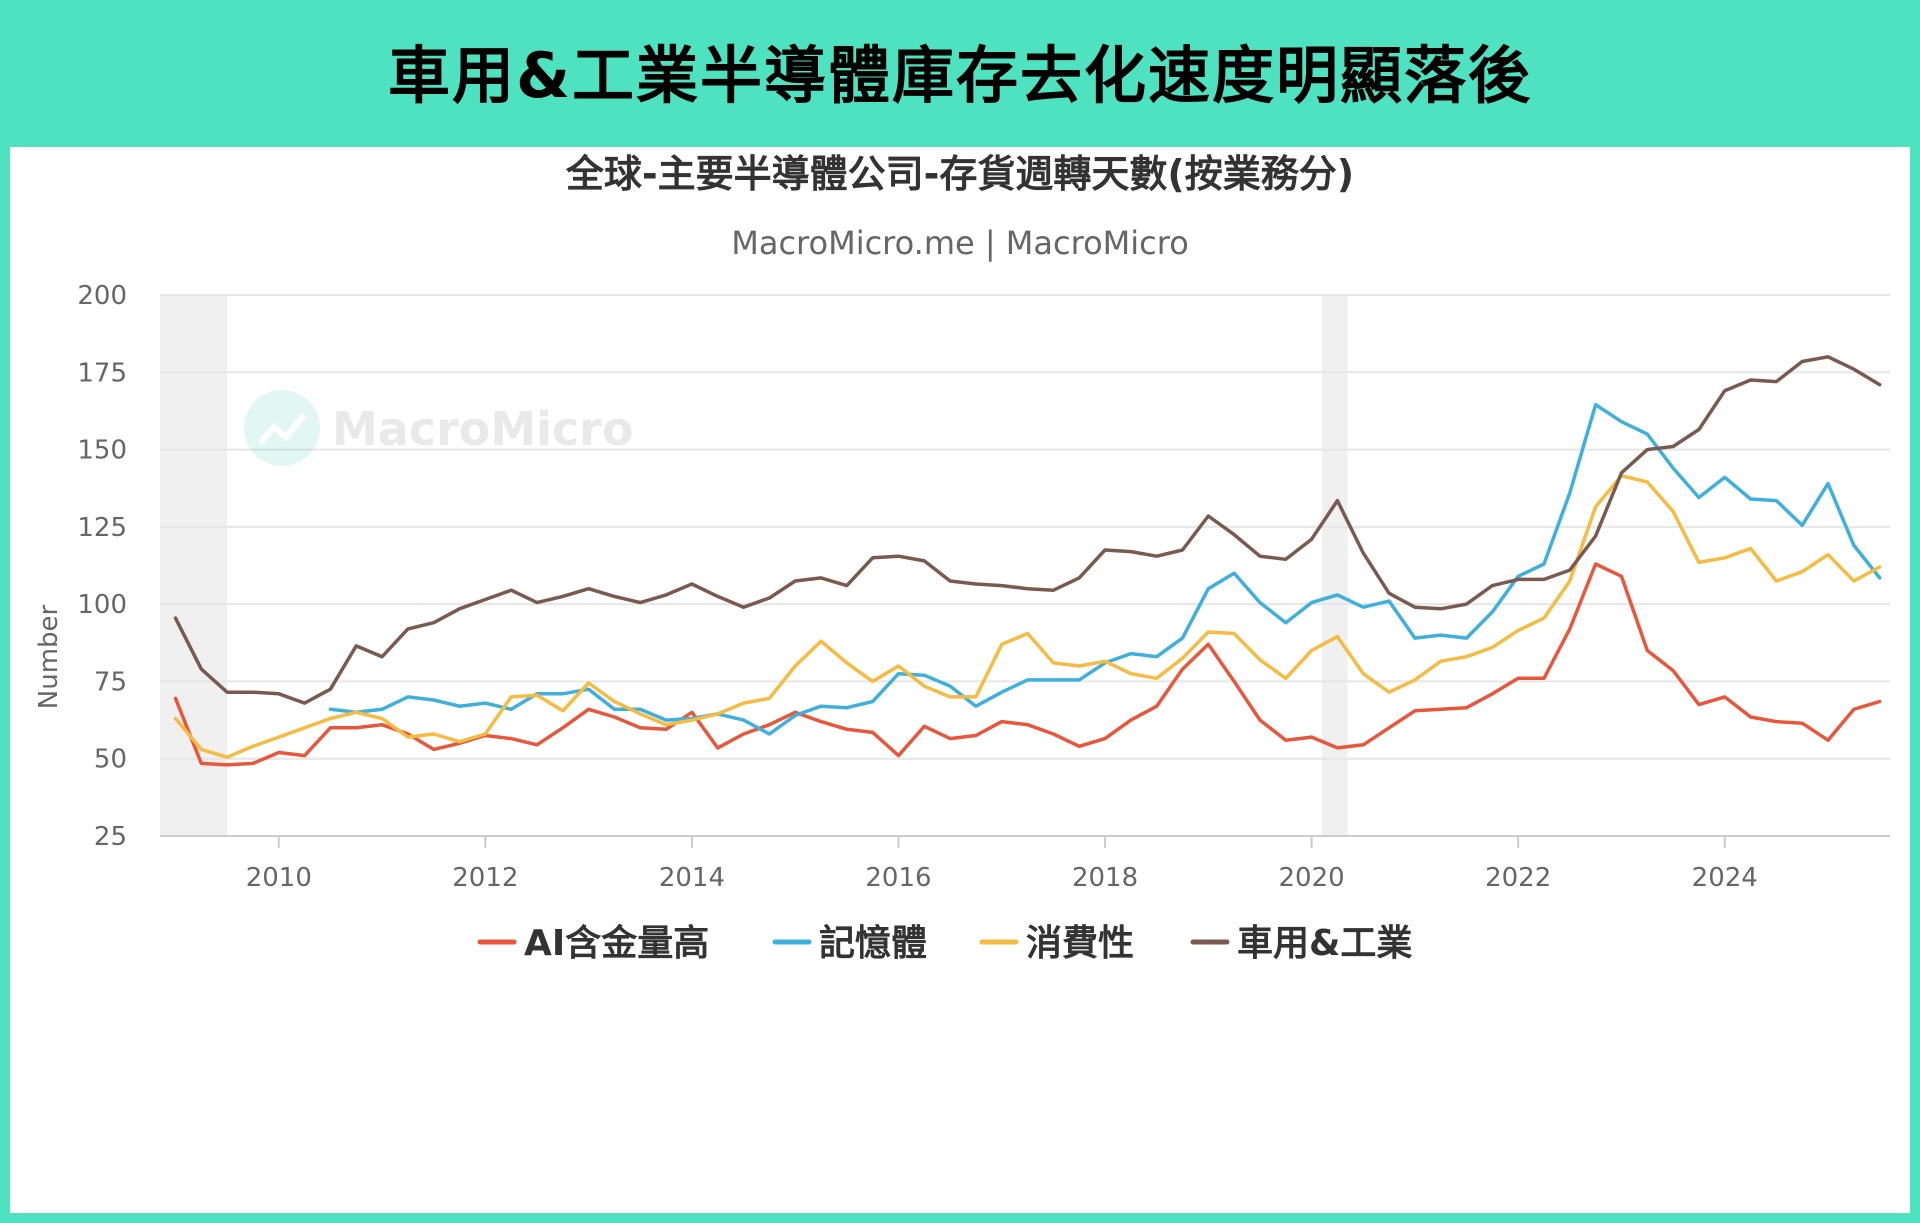 This screenshot has height=1223, width=1920. I want to click on y-tick-label: 50, so click(110, 760).